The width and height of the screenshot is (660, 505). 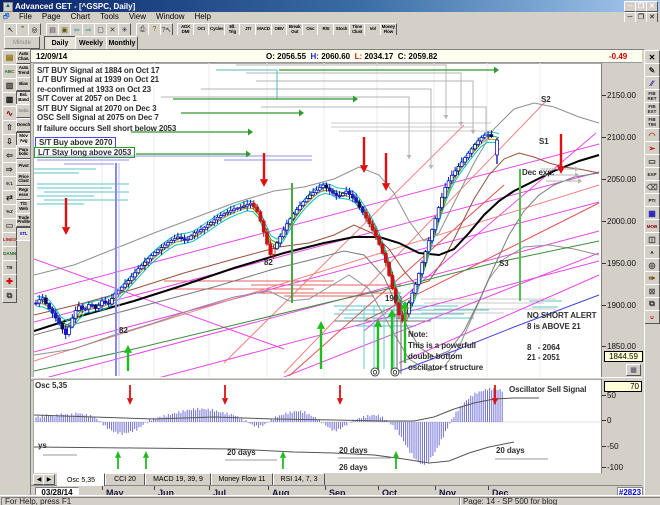 I want to click on minute-button: Minute, so click(x=22, y=42).